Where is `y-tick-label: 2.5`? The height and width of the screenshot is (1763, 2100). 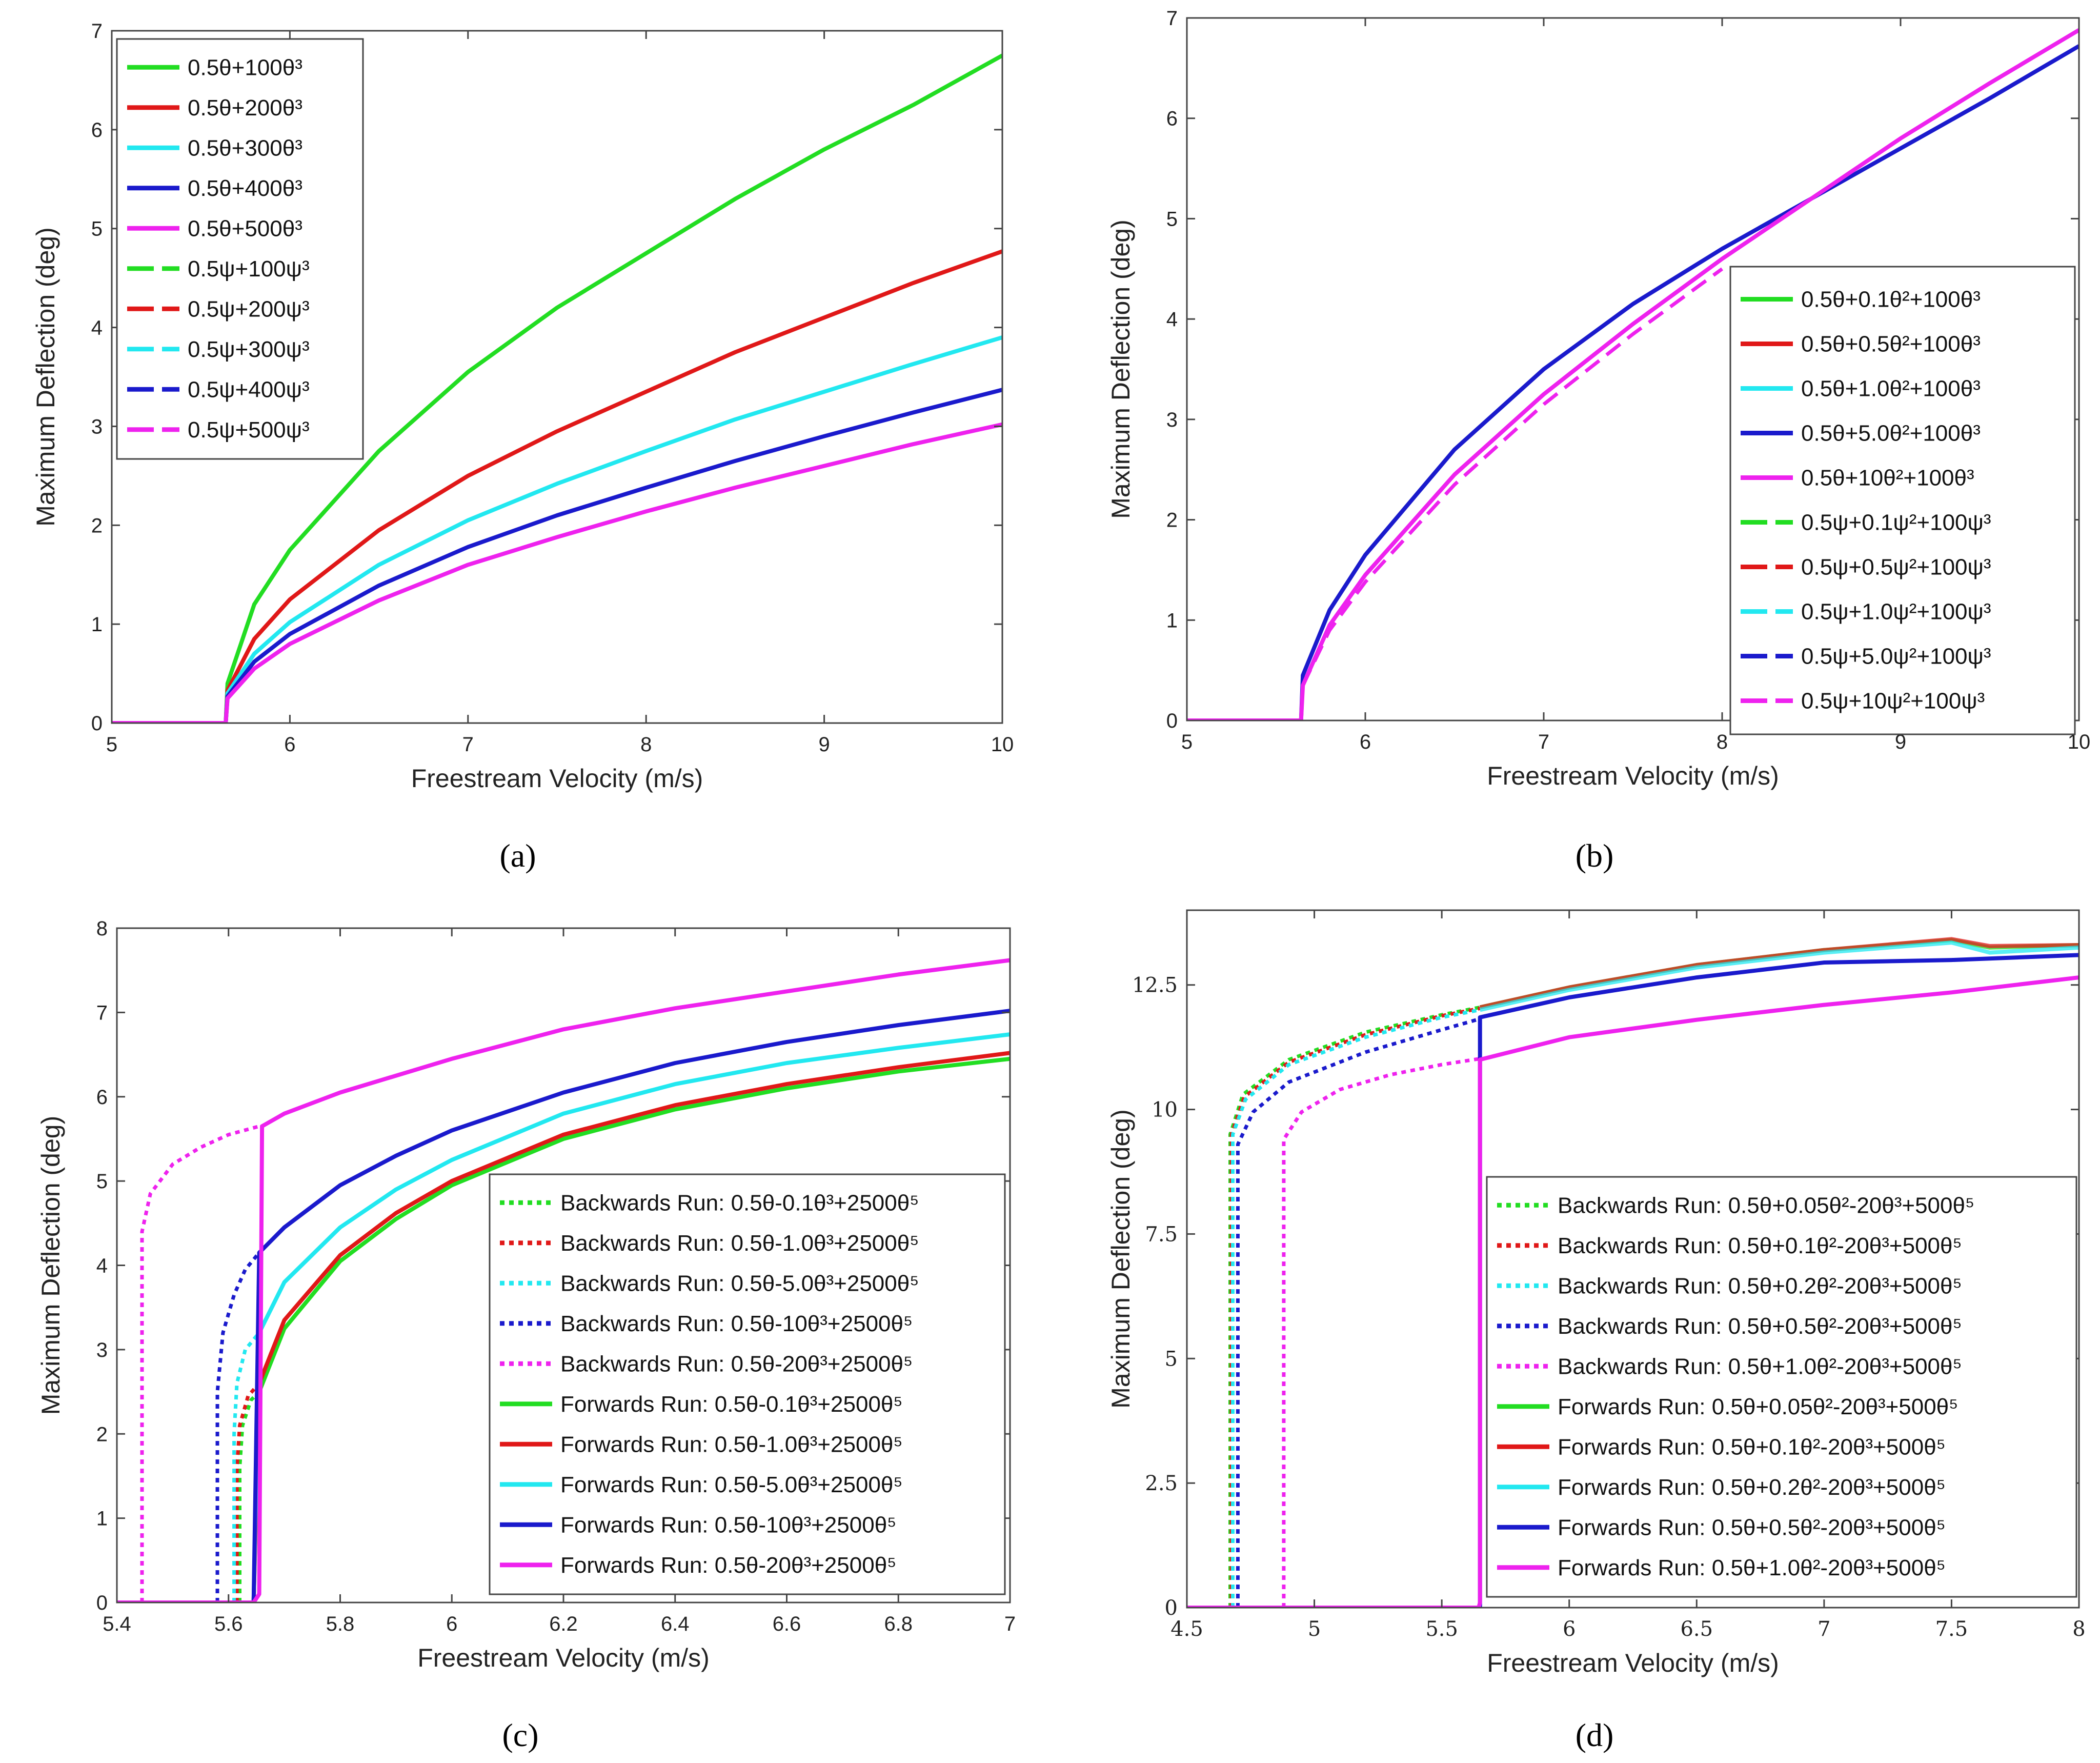
y-tick-label: 2.5 is located at coordinates (1161, 1483).